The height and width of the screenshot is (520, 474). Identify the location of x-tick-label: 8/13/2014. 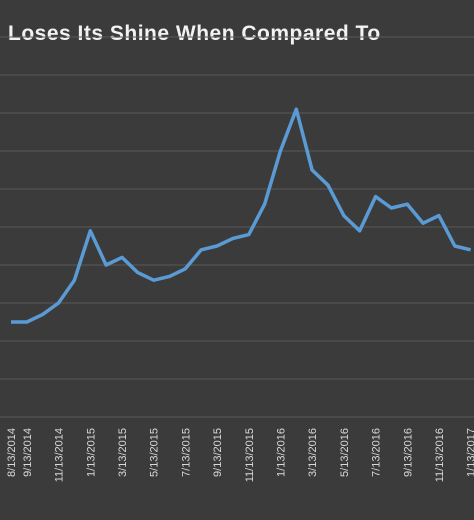
(12, 452).